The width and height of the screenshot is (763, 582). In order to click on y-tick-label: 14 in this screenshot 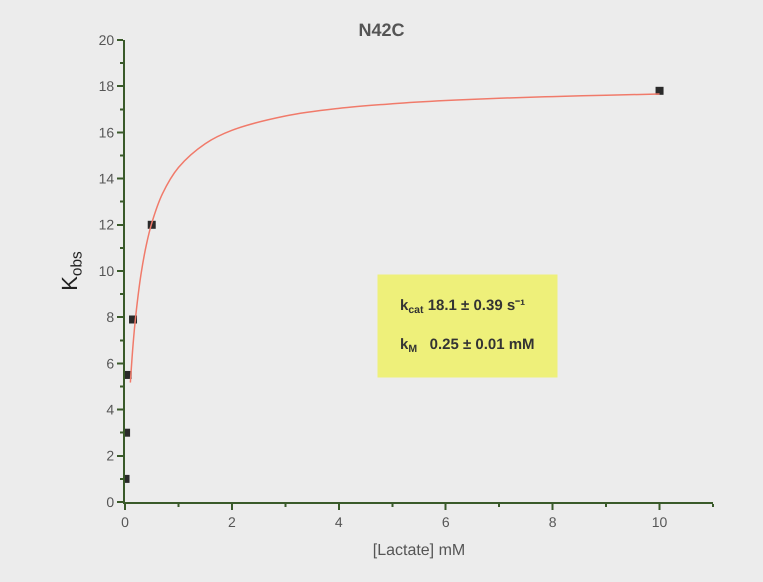, I will do `click(106, 178)`.